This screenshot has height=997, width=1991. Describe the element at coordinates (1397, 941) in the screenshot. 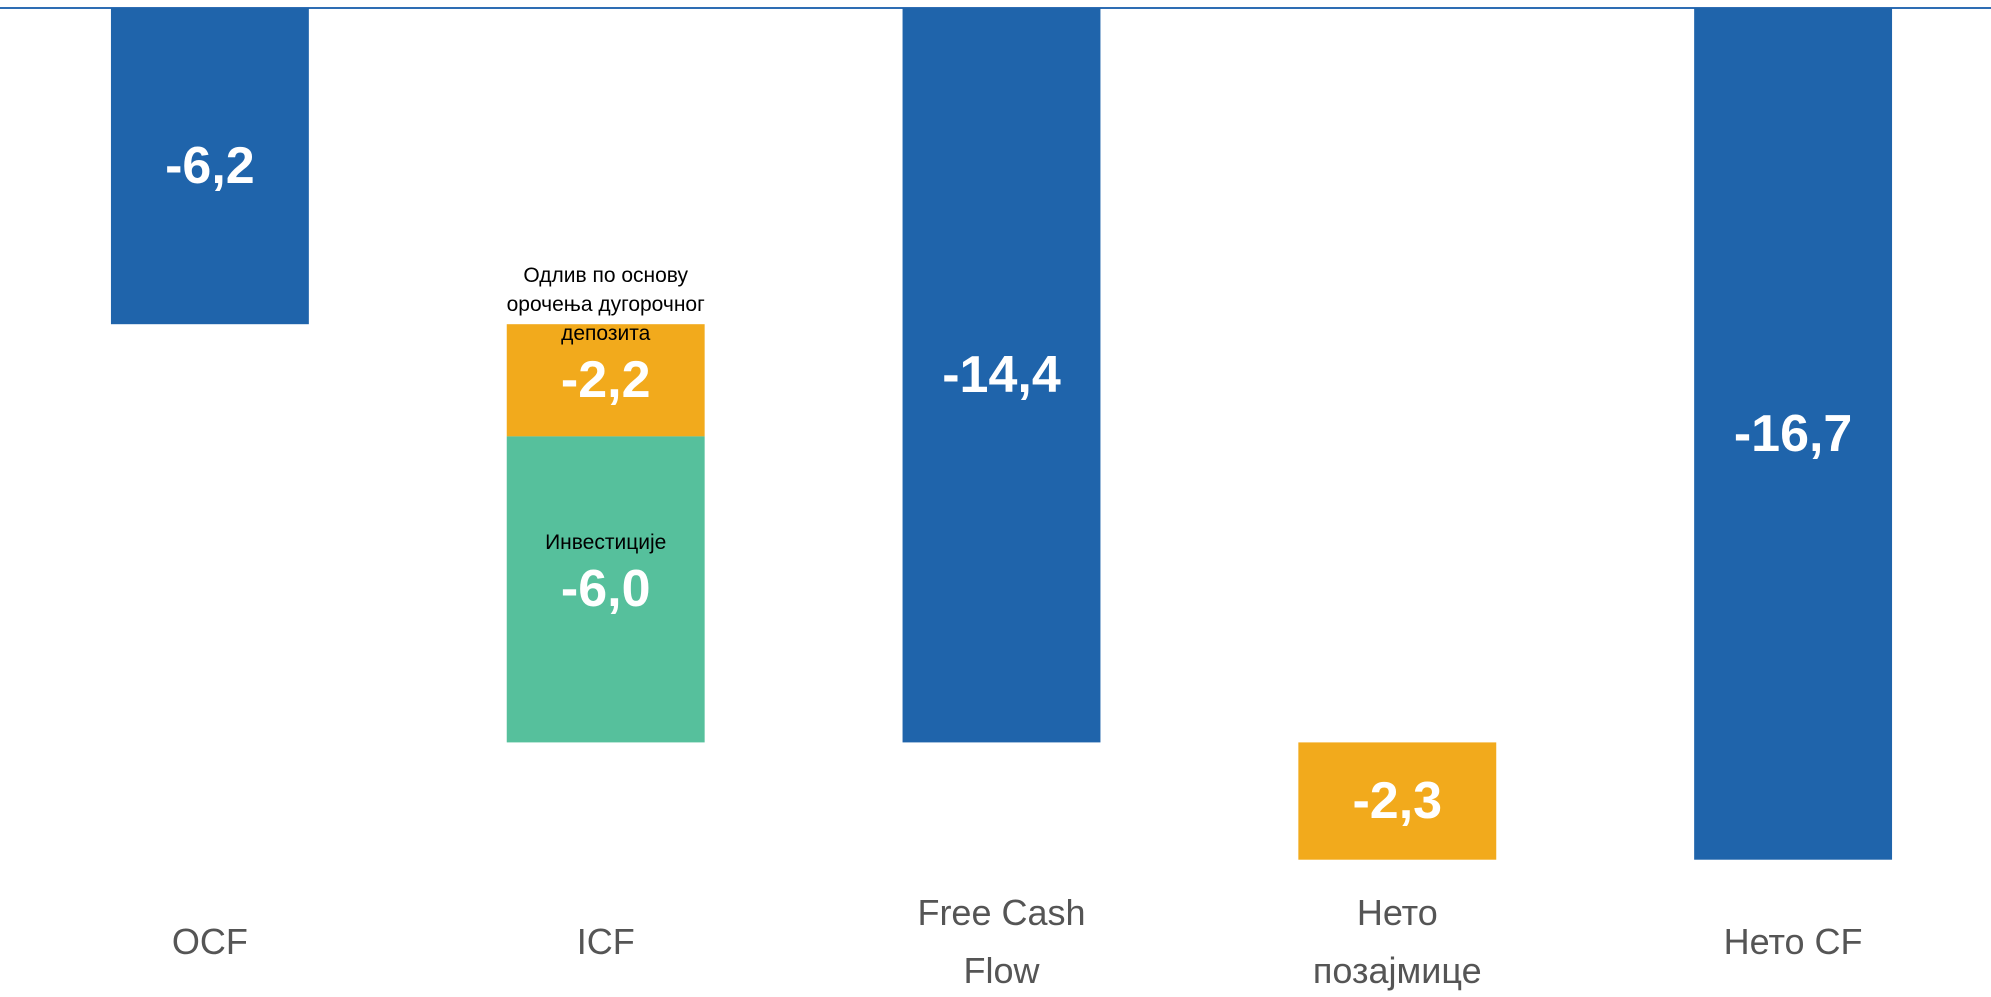

I see `x-tick-label: Нето позајмице` at that location.